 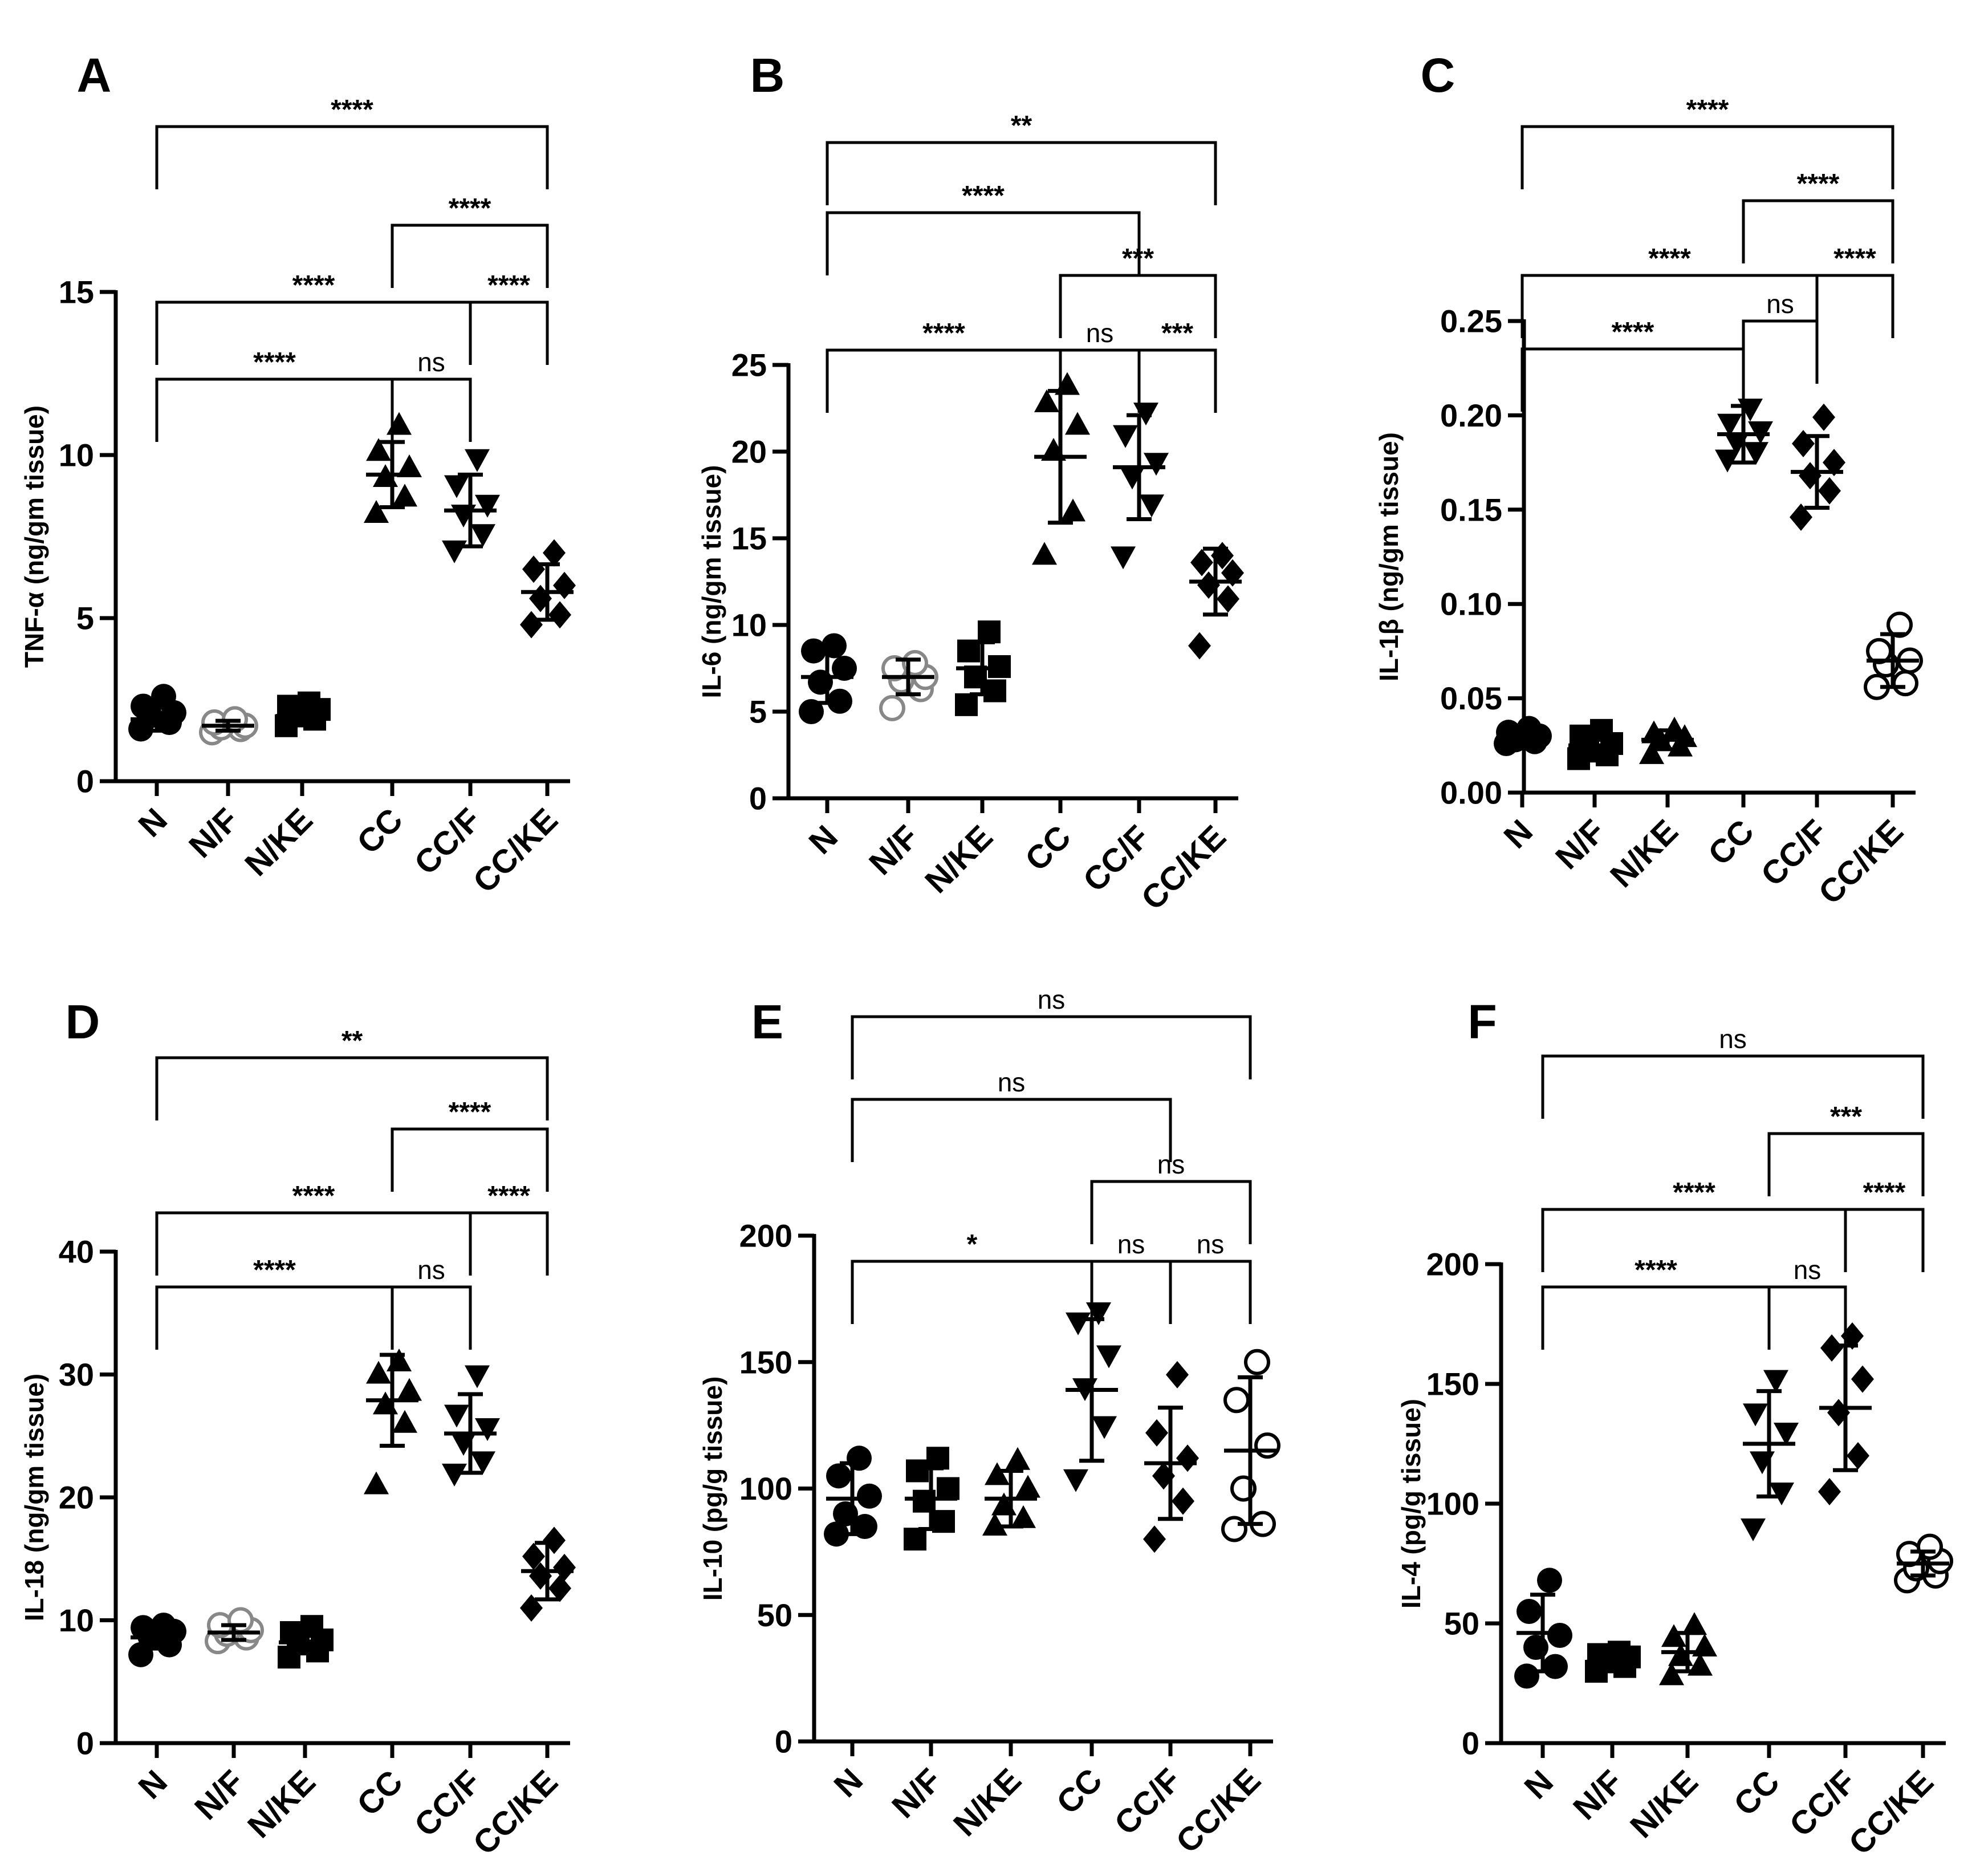 What do you see at coordinates (783, 1742) in the screenshot?
I see `y-tick-label: 0` at bounding box center [783, 1742].